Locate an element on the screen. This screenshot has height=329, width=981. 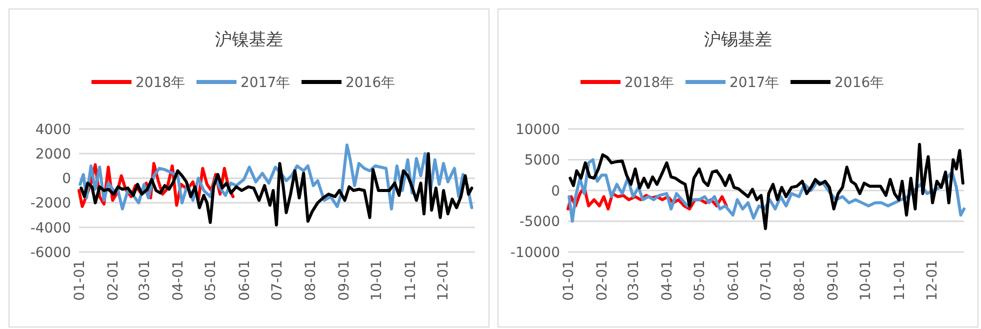
y-tick-label: -4000 is located at coordinates (50, 228).